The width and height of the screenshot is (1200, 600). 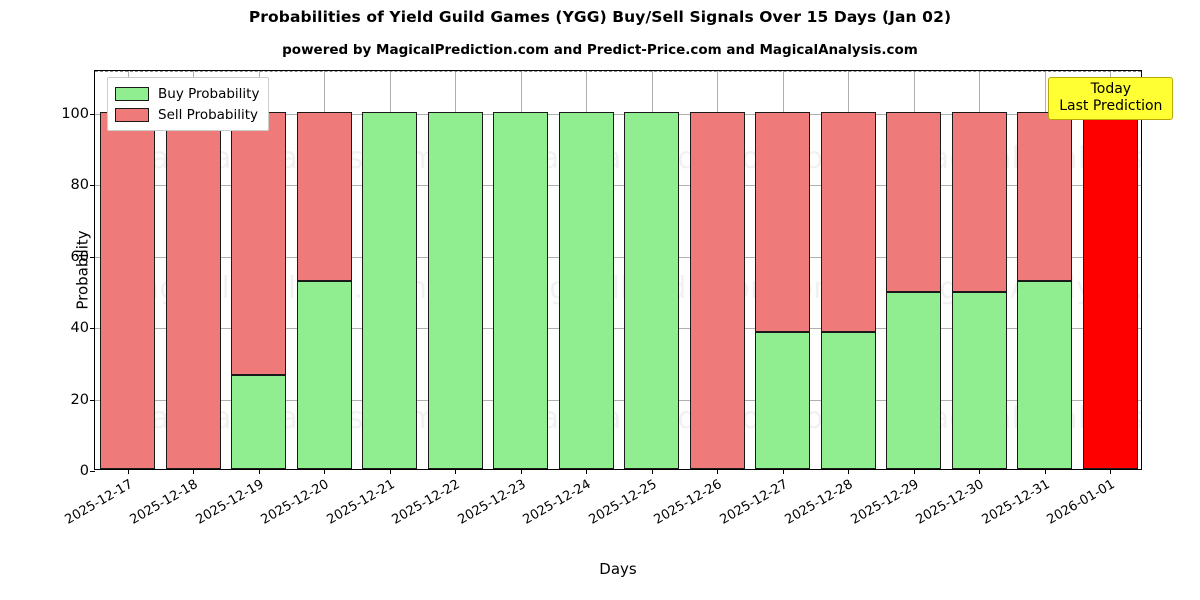 I want to click on today-annotation-line2: Last Prediction, so click(x=1111, y=106).